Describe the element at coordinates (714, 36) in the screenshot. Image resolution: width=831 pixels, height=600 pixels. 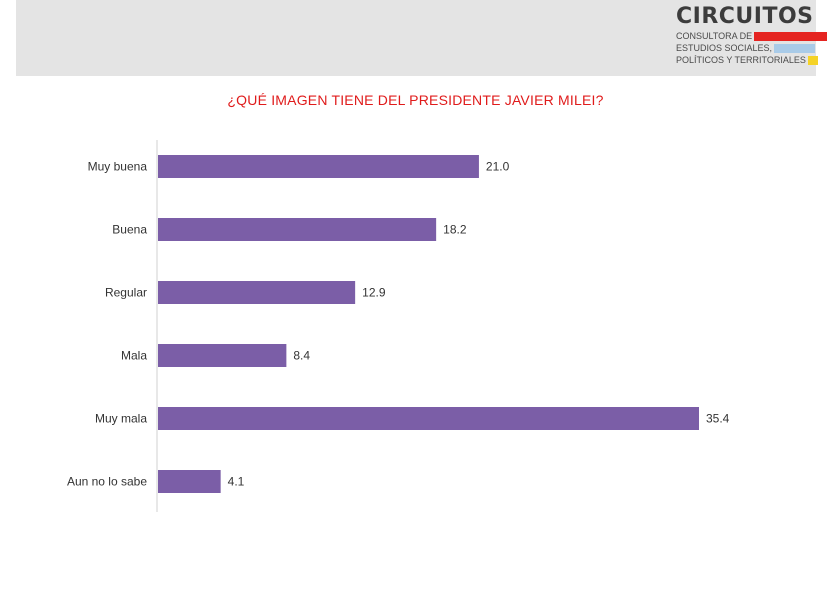
I see `logo-line-1: CONSULTORA DE` at that location.